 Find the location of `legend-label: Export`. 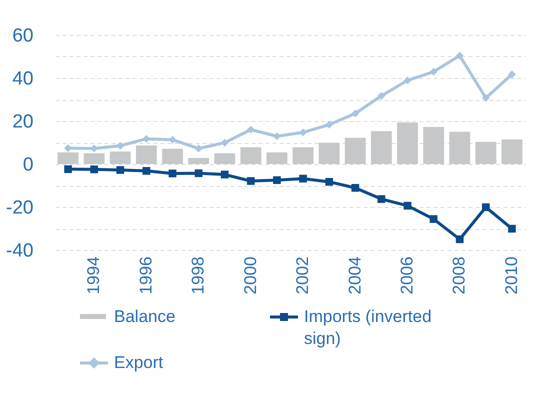

legend-label: Export is located at coordinates (139, 363).